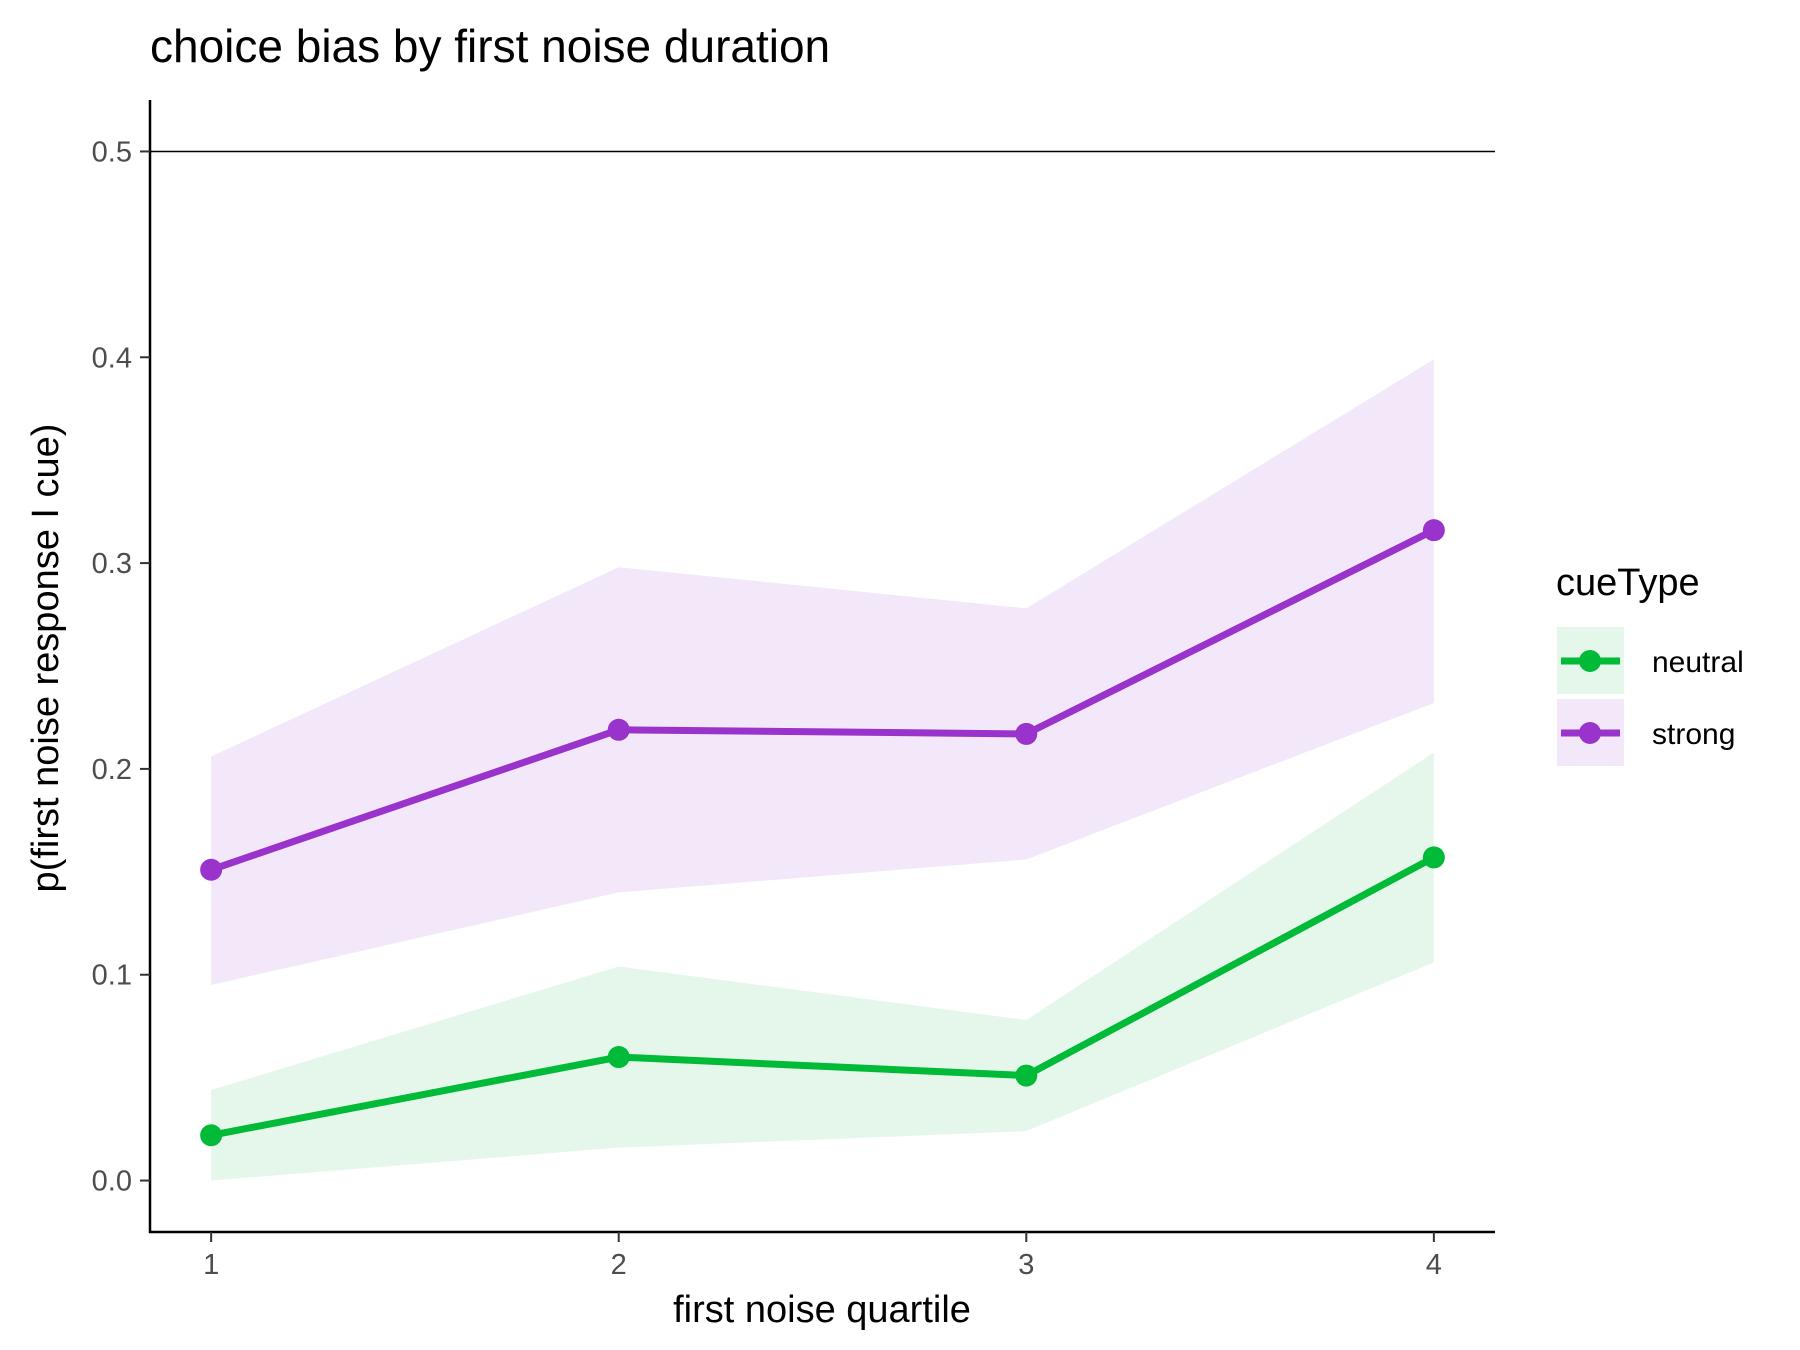  What do you see at coordinates (112, 358) in the screenshot?
I see `y-tick-label: 0.4` at bounding box center [112, 358].